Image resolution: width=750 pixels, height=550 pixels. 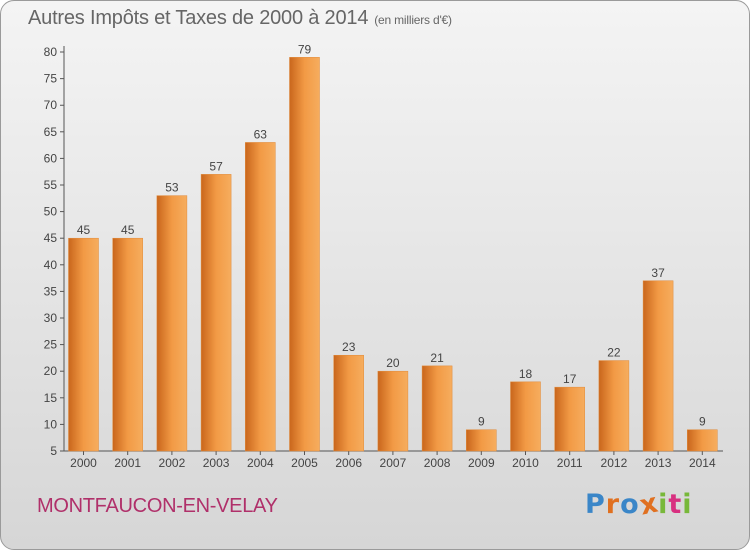 What do you see at coordinates (51, 318) in the screenshot?
I see `y-tick-label: 30` at bounding box center [51, 318].